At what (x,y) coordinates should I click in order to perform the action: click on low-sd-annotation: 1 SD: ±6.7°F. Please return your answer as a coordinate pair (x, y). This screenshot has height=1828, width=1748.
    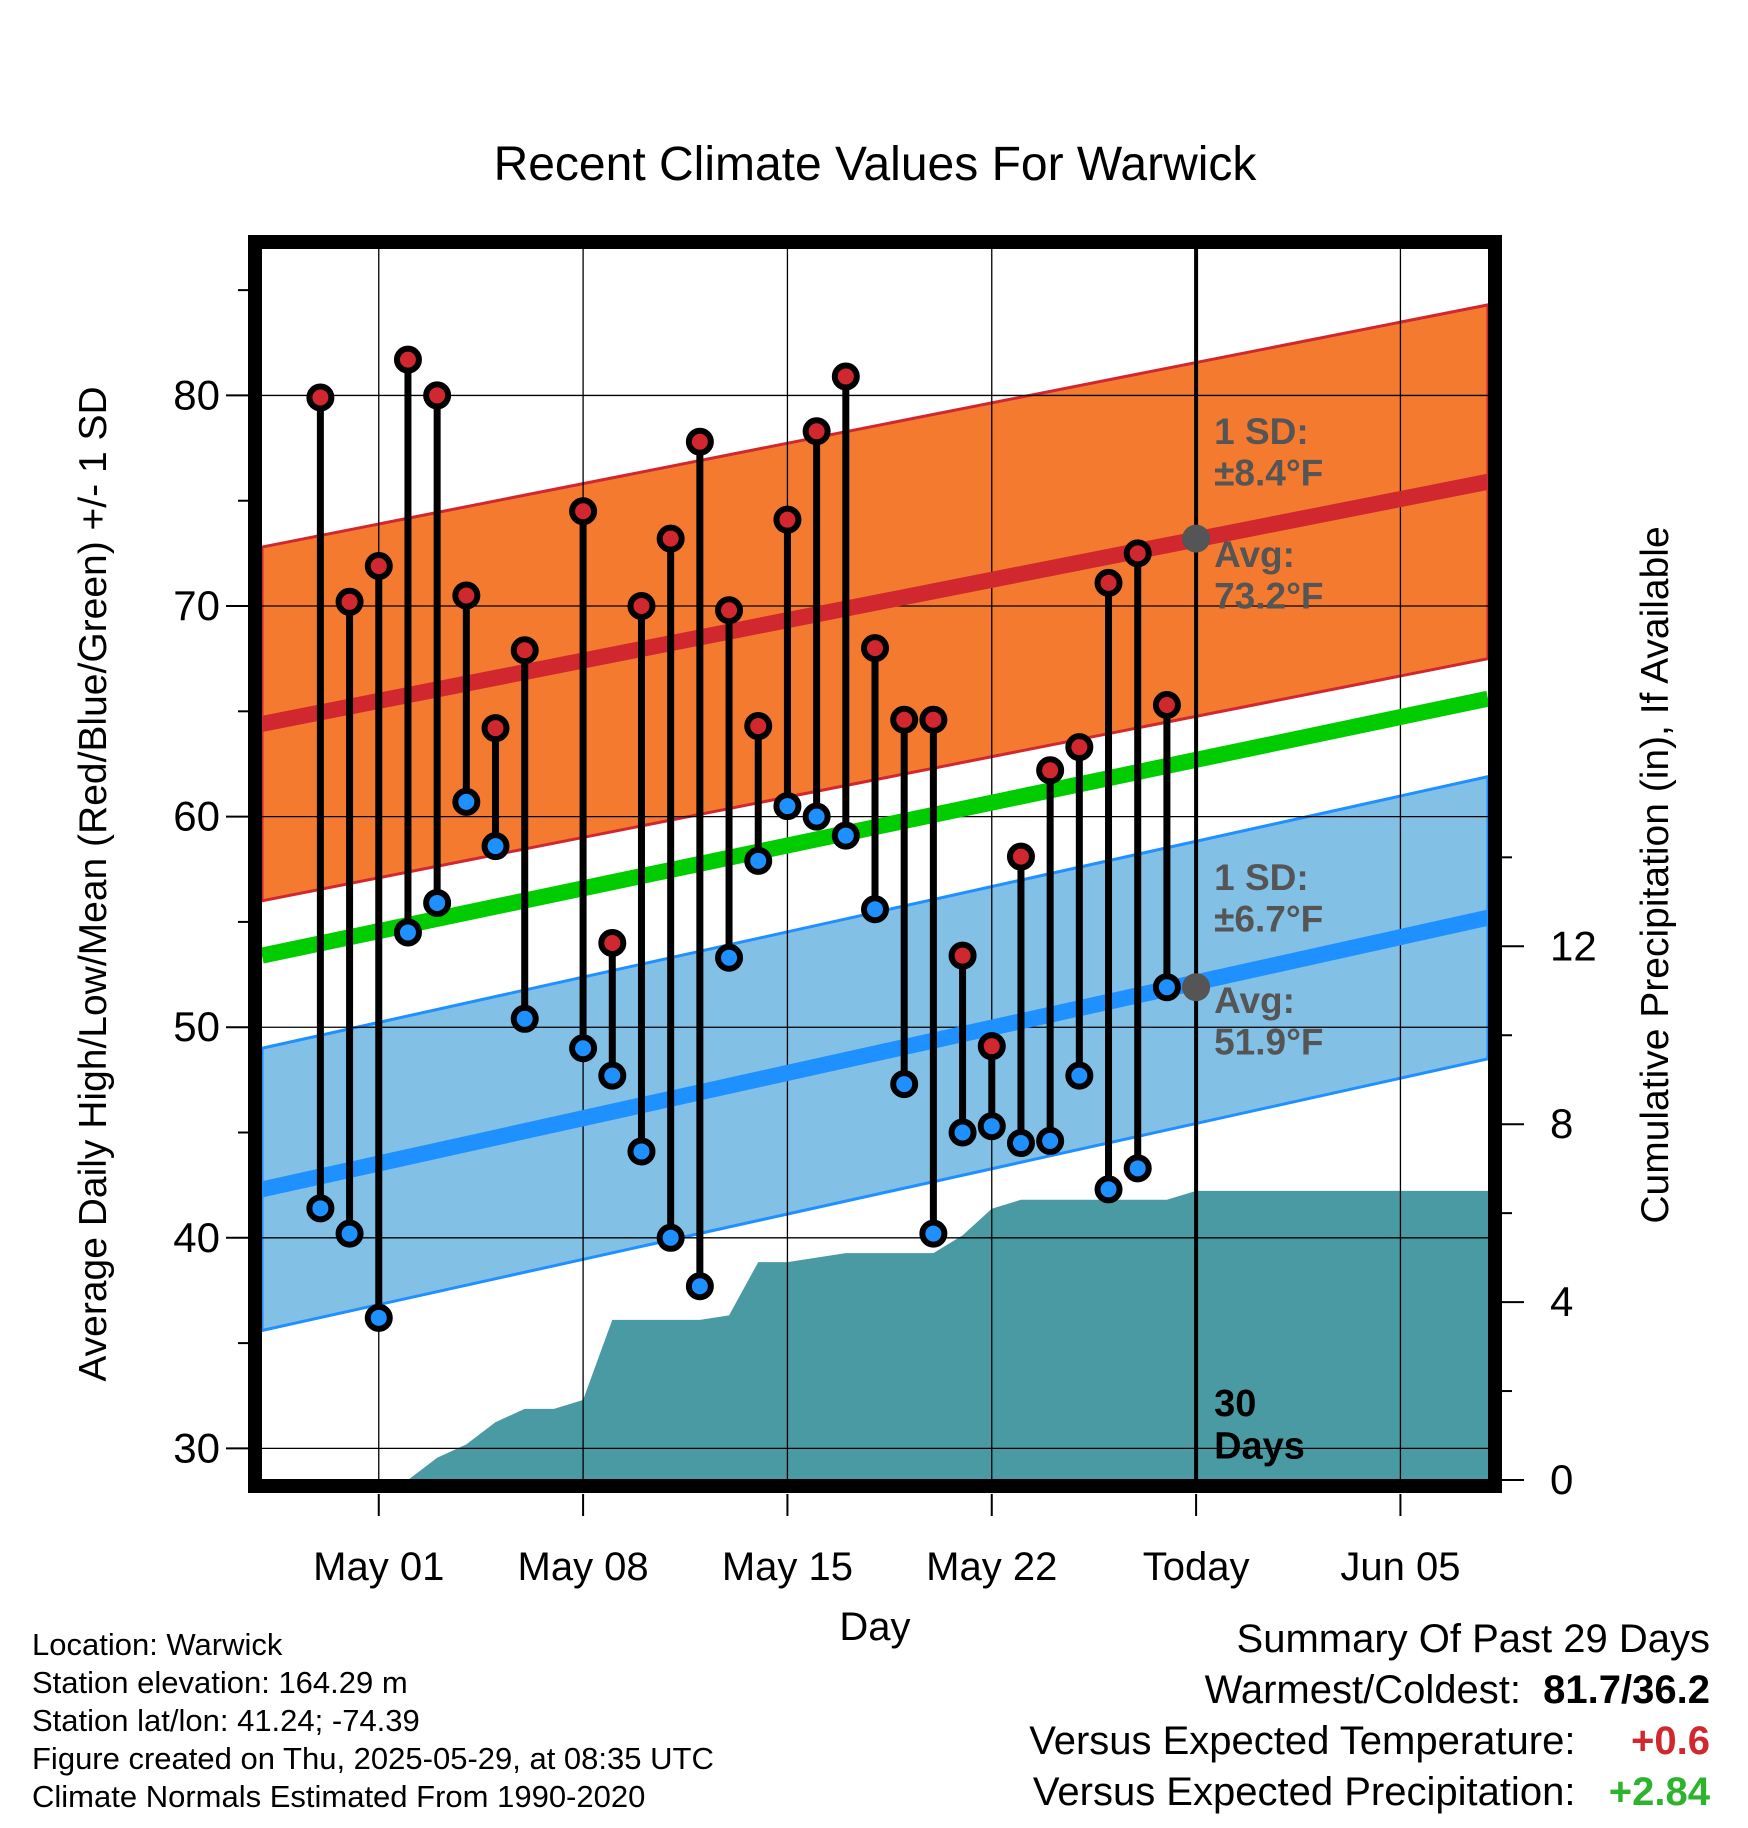
    Looking at the image, I should click on (1268, 898).